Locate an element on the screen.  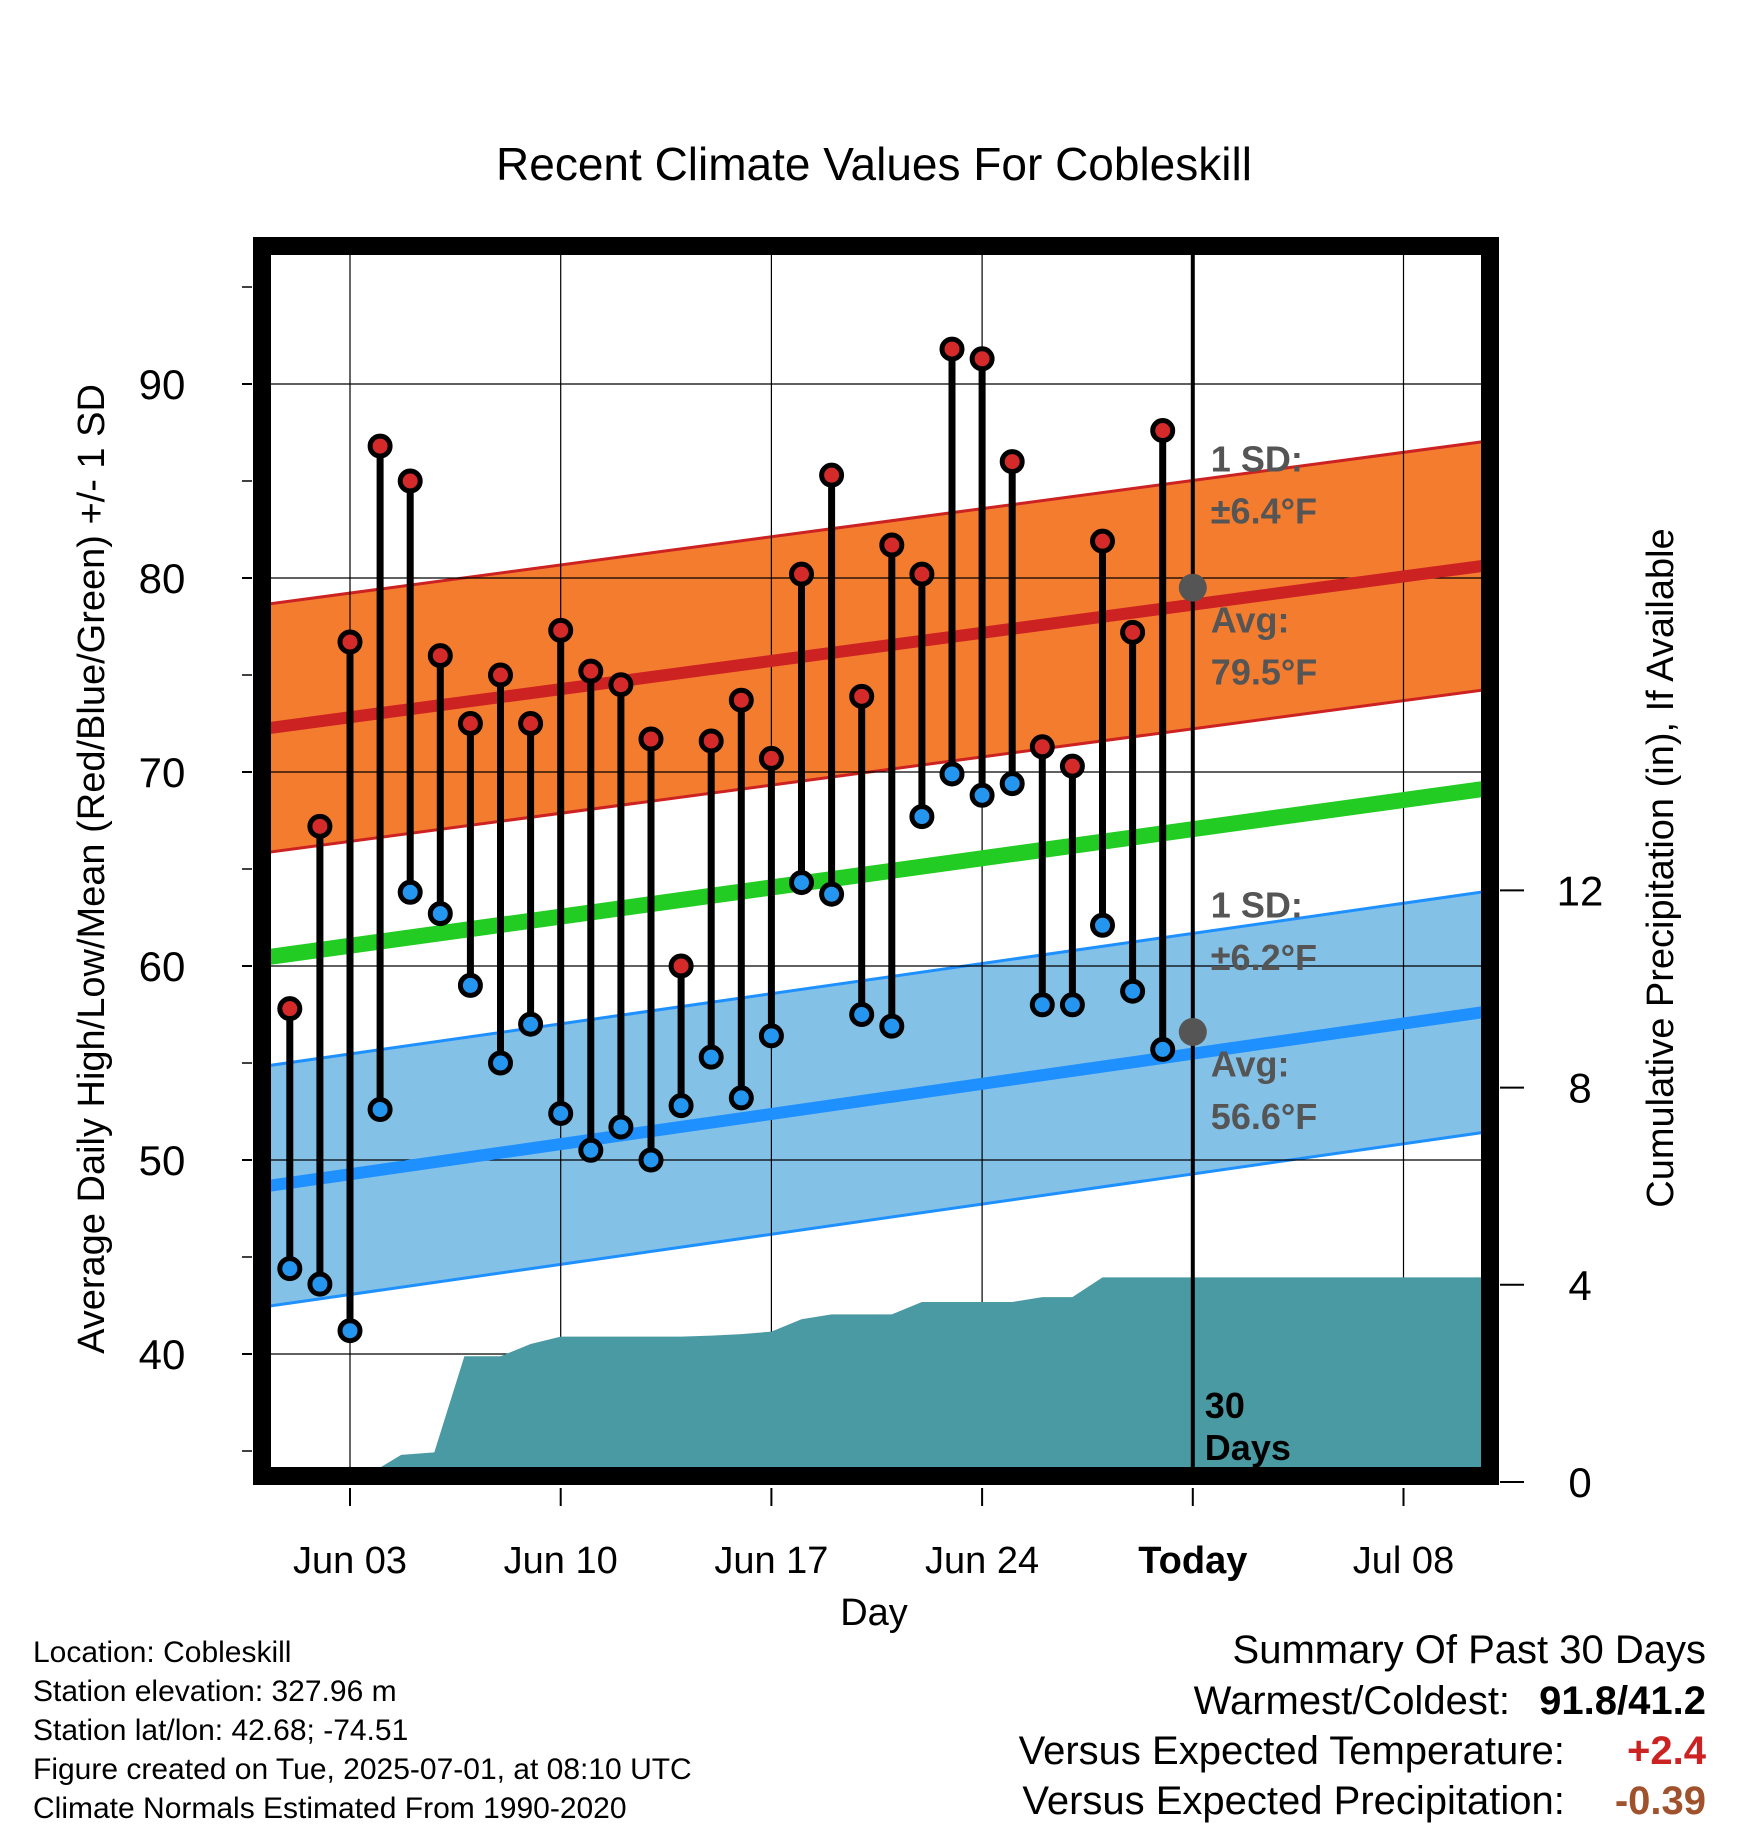
today-days-label: 30 is located at coordinates (1225, 1405).